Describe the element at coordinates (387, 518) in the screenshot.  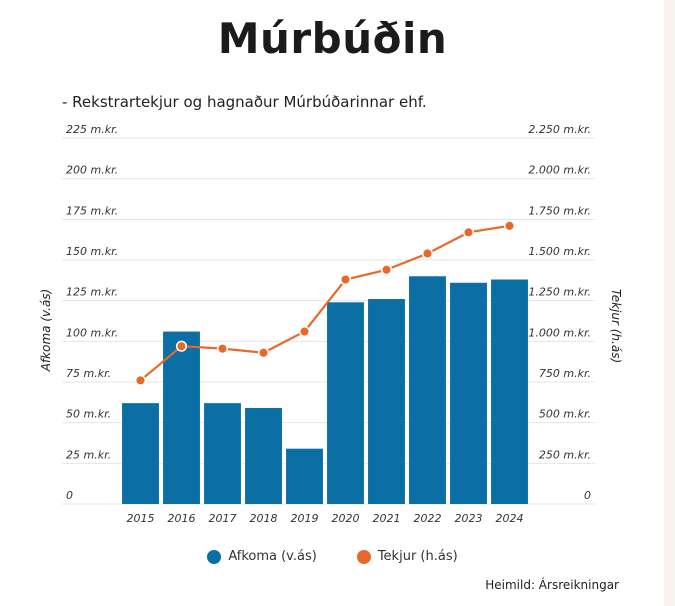
I see `x-tick-label: 2021` at that location.